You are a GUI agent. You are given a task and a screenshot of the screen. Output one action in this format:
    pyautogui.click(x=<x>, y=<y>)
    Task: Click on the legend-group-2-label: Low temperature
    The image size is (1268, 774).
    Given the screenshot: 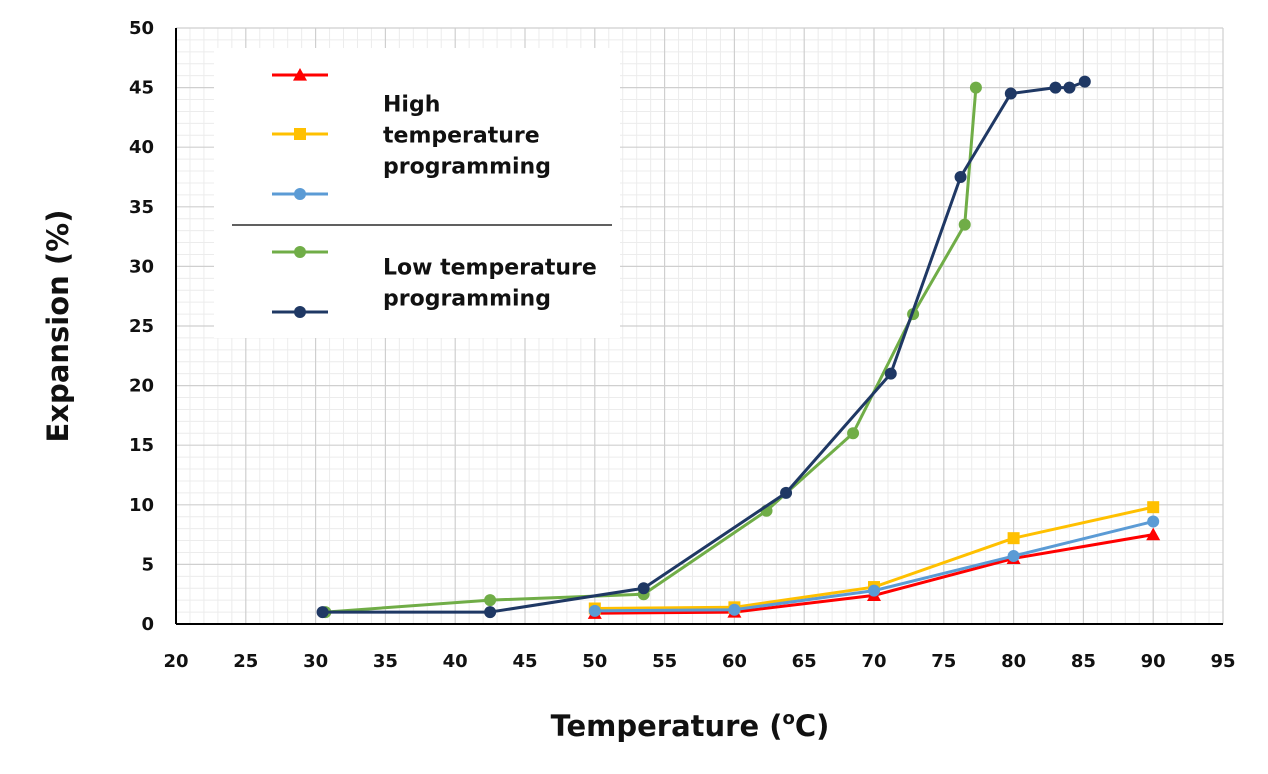 What is the action you would take?
    pyautogui.click(x=490, y=268)
    